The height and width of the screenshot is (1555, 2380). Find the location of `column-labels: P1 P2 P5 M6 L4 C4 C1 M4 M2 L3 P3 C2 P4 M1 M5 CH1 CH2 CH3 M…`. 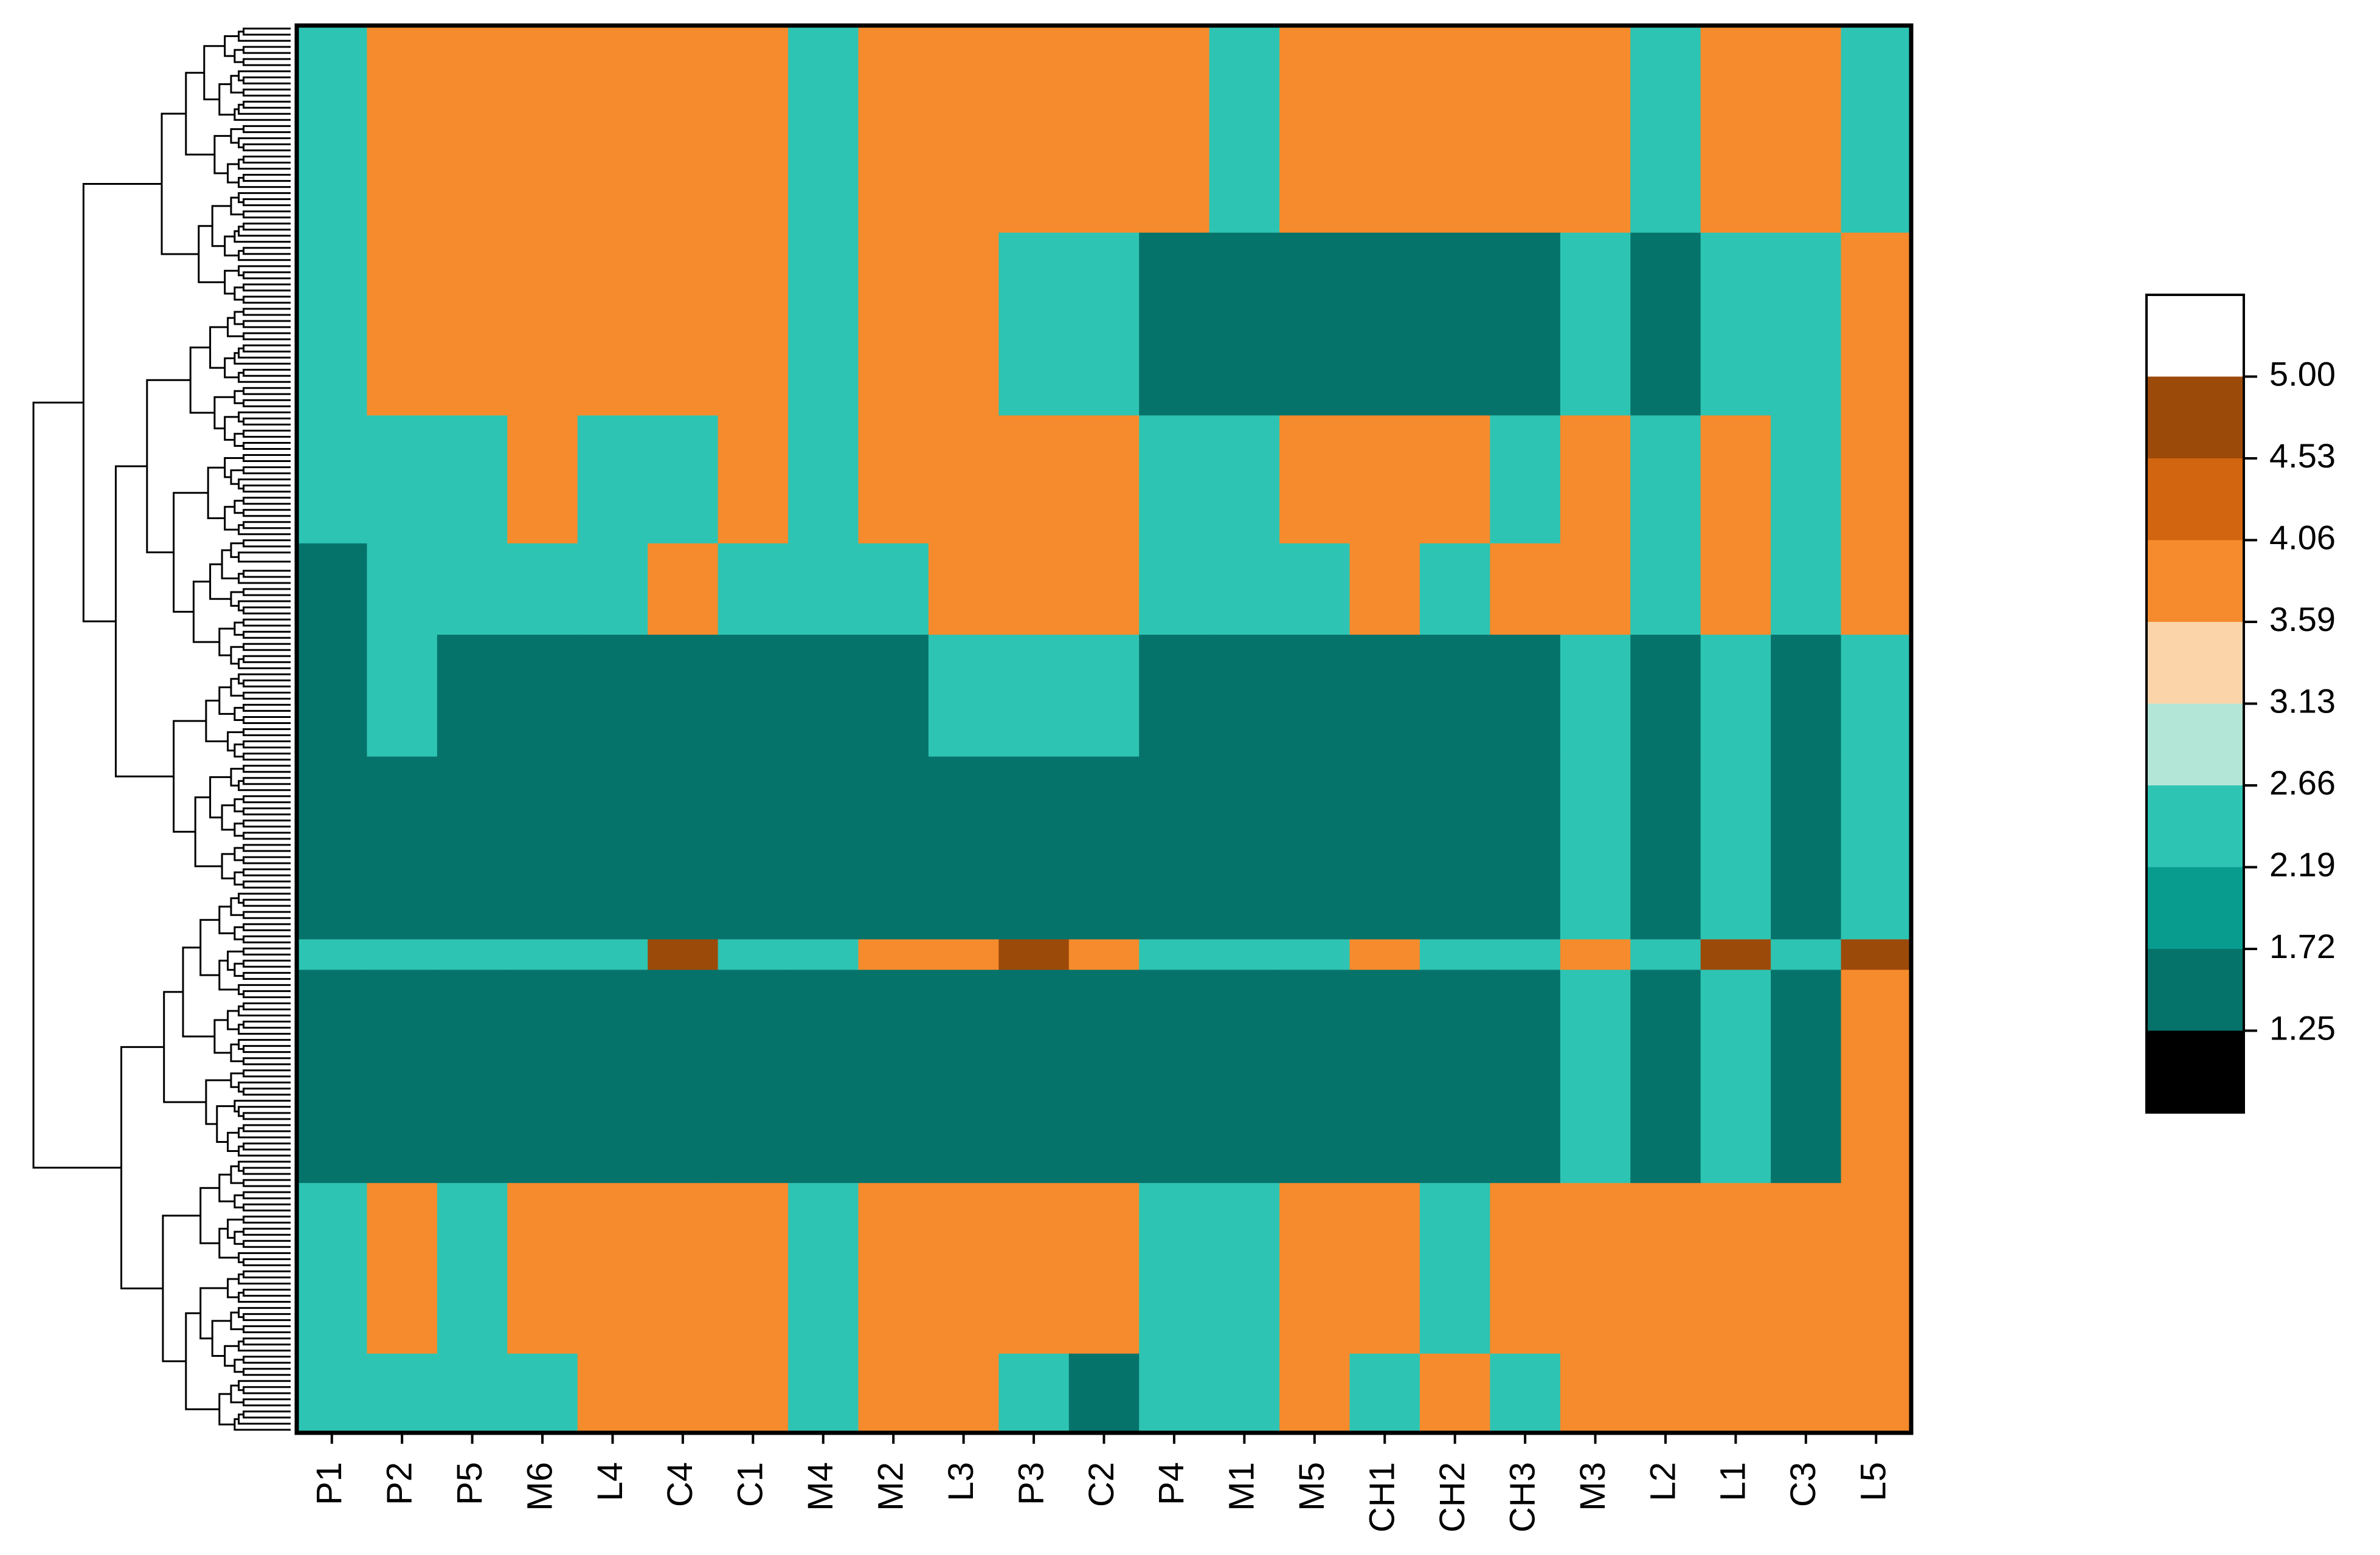

column-labels: P1 P2 P5 M6 L4 C4 C1 M4 M2 L3 P3 C2 P4 M1 M5 CH1 CH2 CH3 M… is located at coordinates (1102, 1483).